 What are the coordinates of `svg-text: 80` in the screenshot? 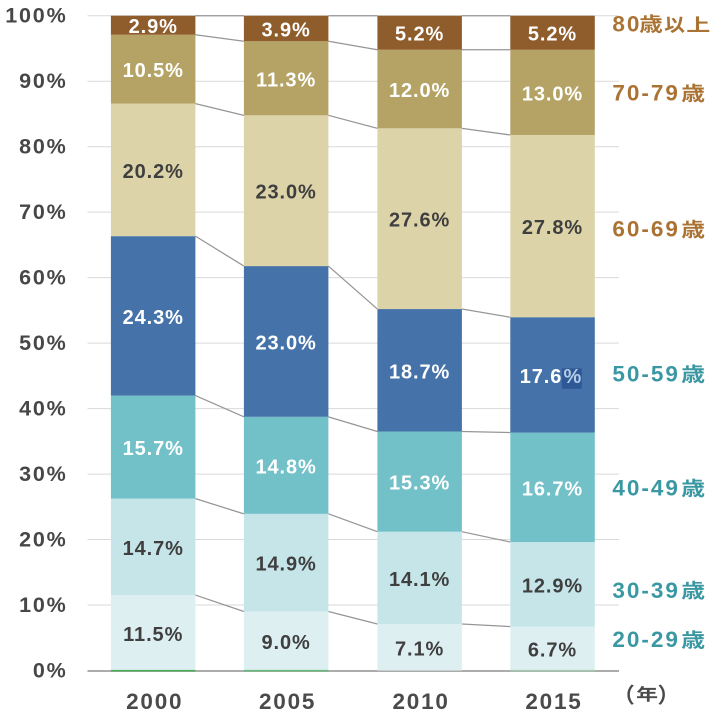 It's located at (626, 23).